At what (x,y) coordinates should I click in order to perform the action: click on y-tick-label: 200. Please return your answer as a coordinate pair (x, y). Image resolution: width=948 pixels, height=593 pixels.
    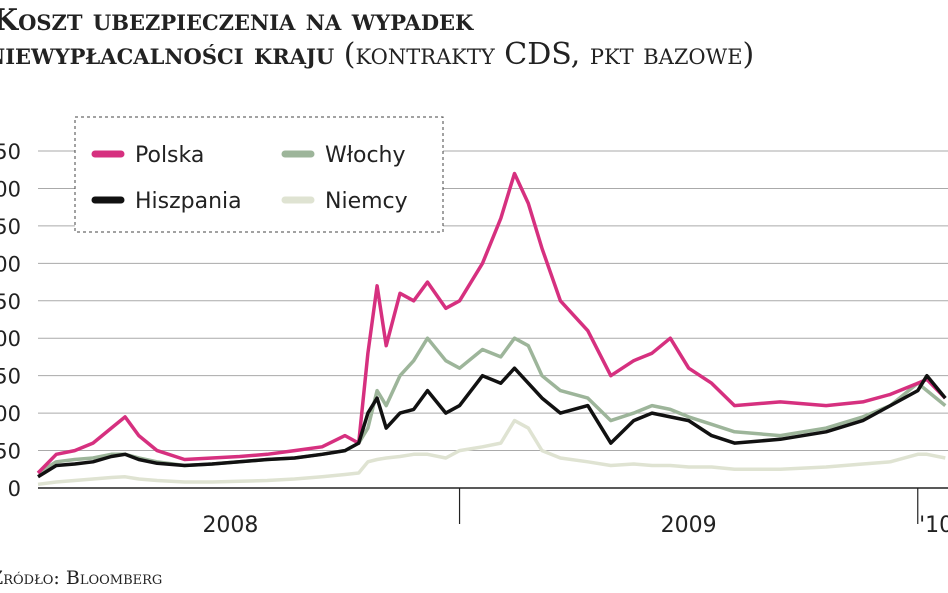
    Looking at the image, I should click on (10, 339).